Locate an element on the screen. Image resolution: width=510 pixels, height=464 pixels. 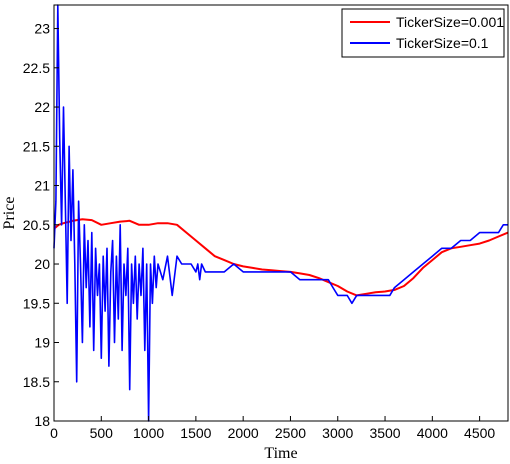
x-tick-label: 0 is located at coordinates (54, 433).